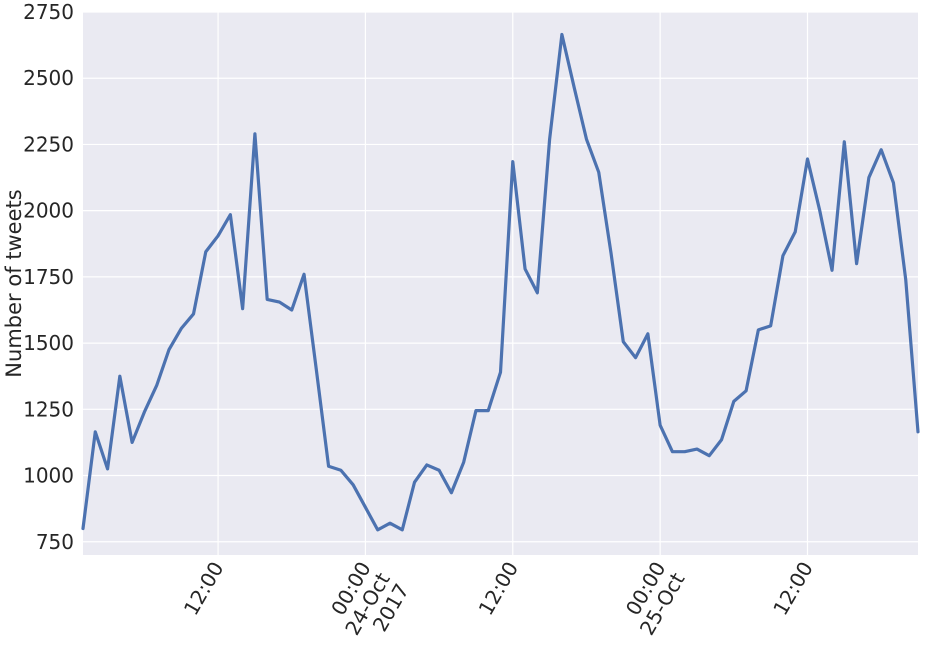  What do you see at coordinates (48, 144) in the screenshot?
I see `y-tick-label: 2250` at bounding box center [48, 144].